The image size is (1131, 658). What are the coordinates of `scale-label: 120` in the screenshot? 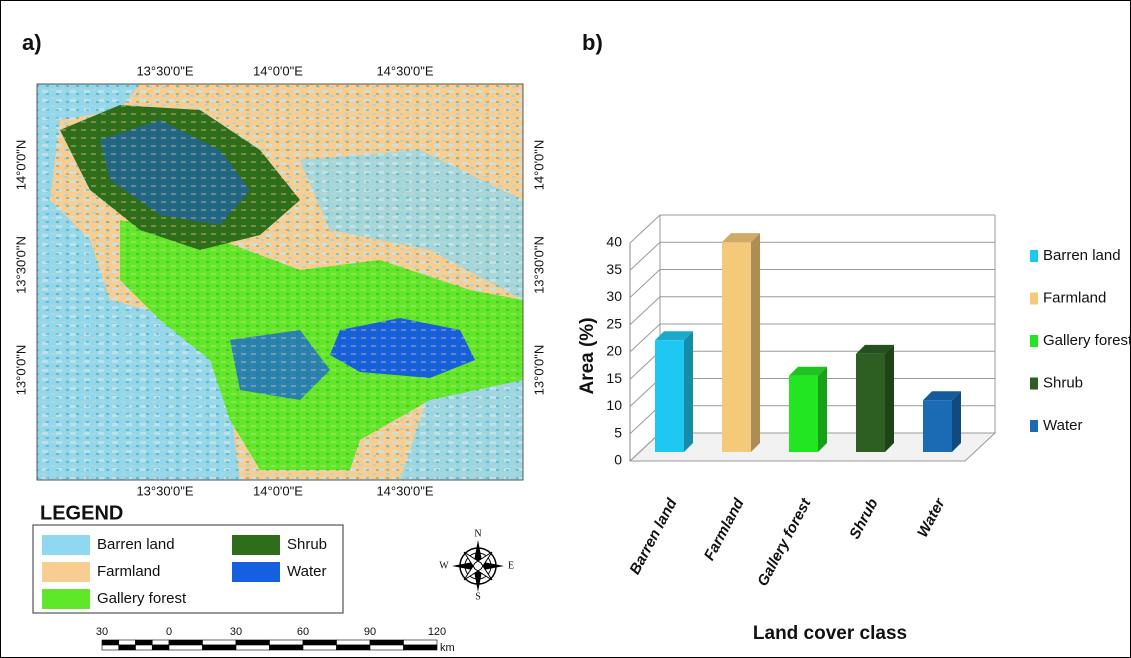 It's located at (437, 632).